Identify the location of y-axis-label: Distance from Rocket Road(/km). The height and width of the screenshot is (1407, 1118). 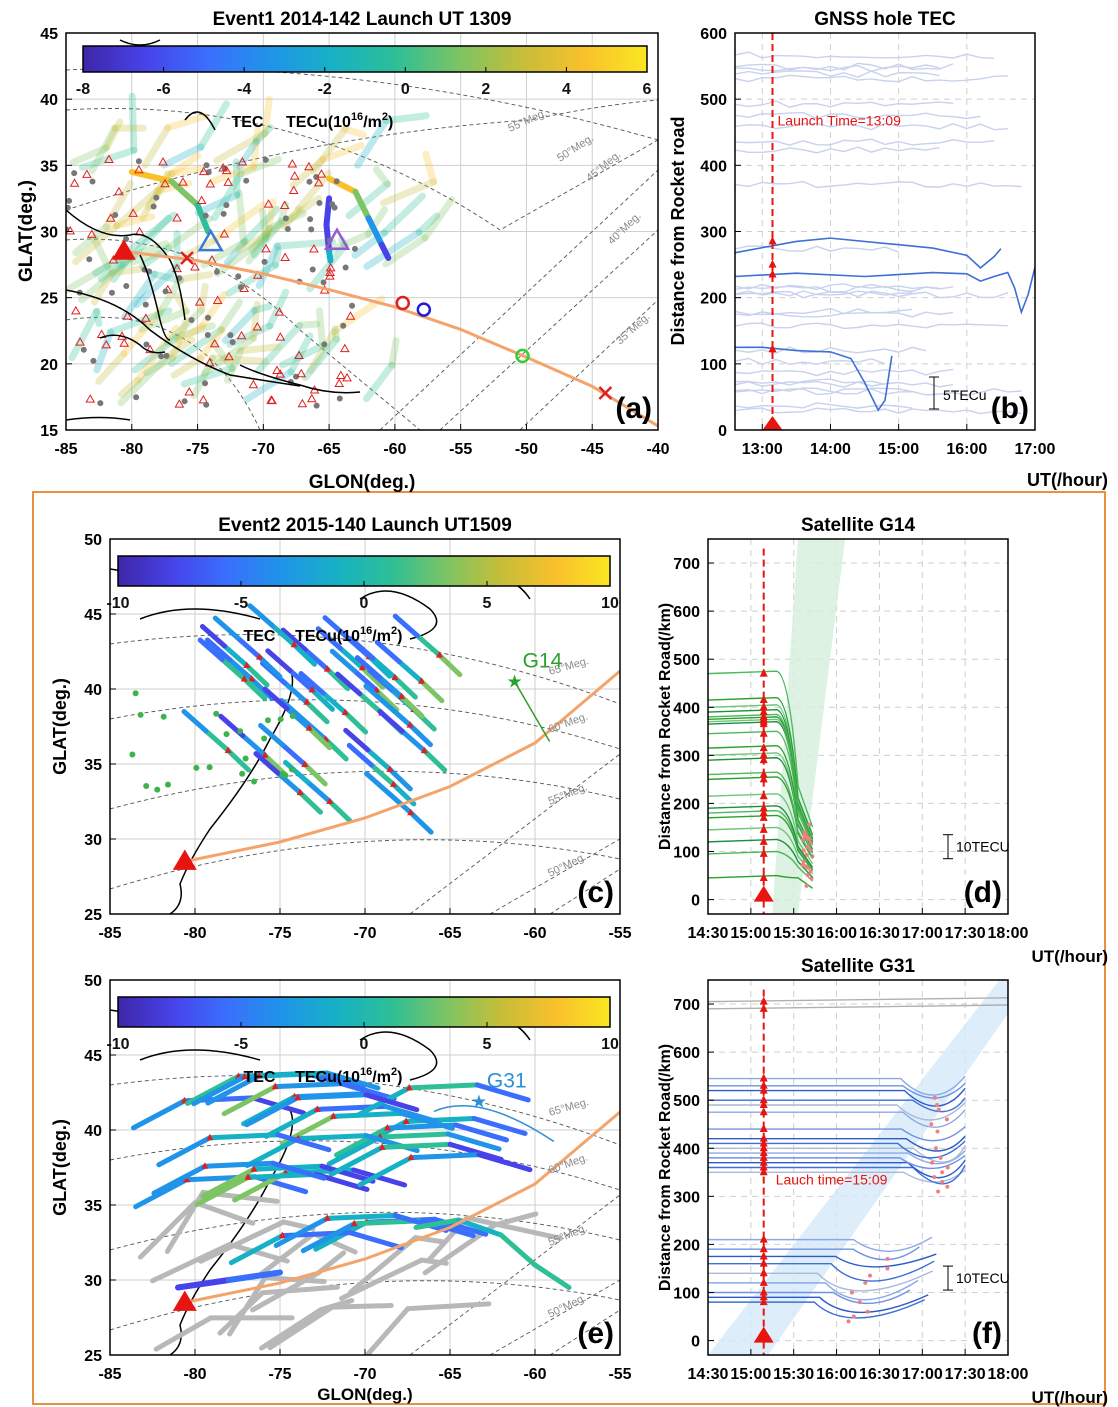
(665, 726).